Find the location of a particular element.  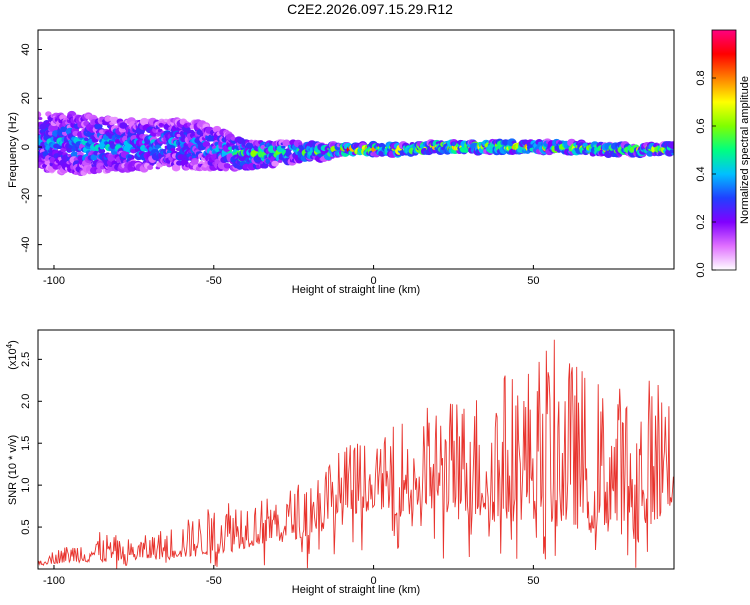

colorbar-tick-label: 0.4 is located at coordinates (701, 173).